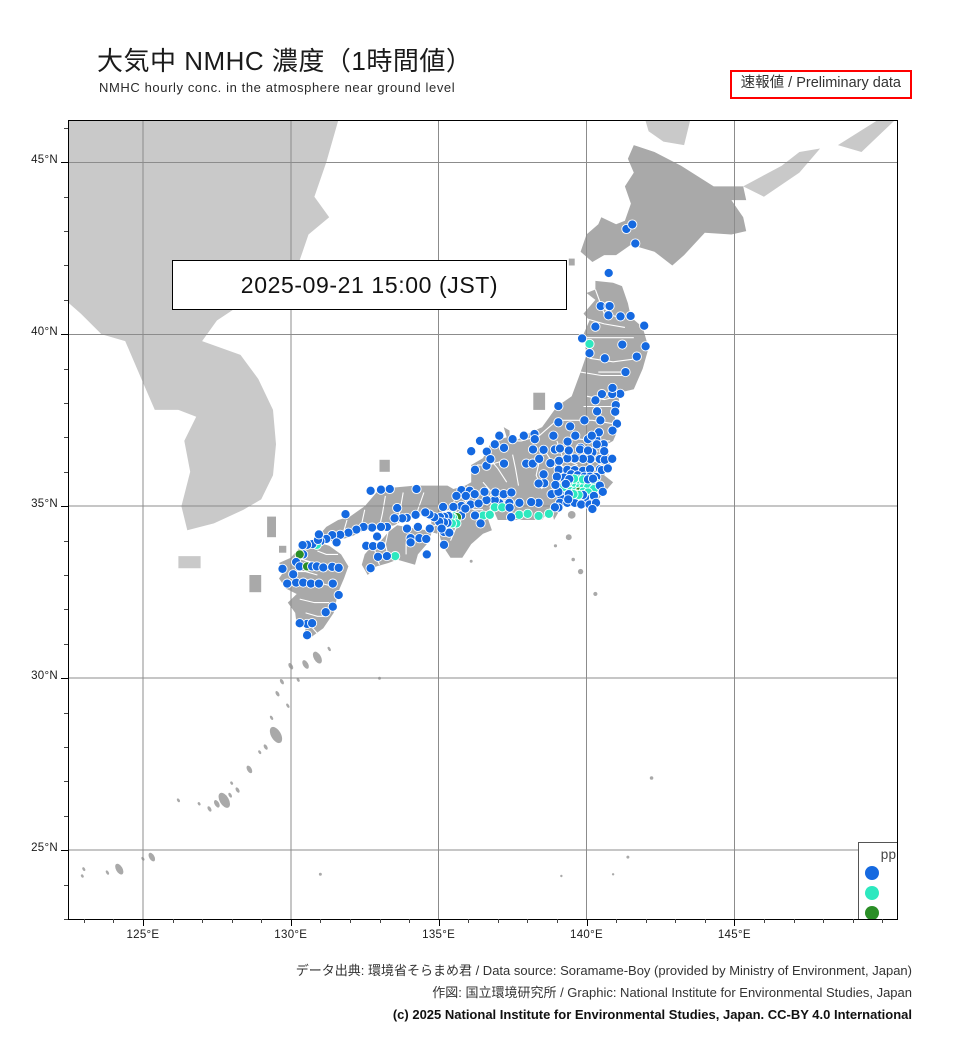  I want to click on legend-item-2: ≤32, so click(881, 911).